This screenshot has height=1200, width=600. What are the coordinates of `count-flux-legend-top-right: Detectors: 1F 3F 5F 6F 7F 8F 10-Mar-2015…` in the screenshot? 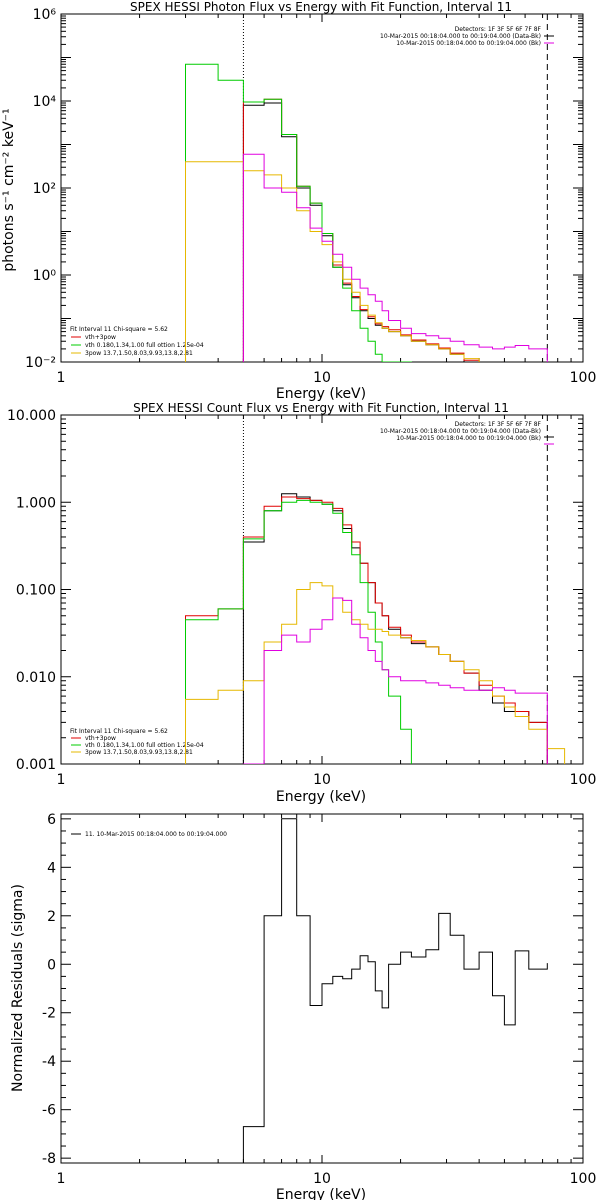 It's located at (461, 431).